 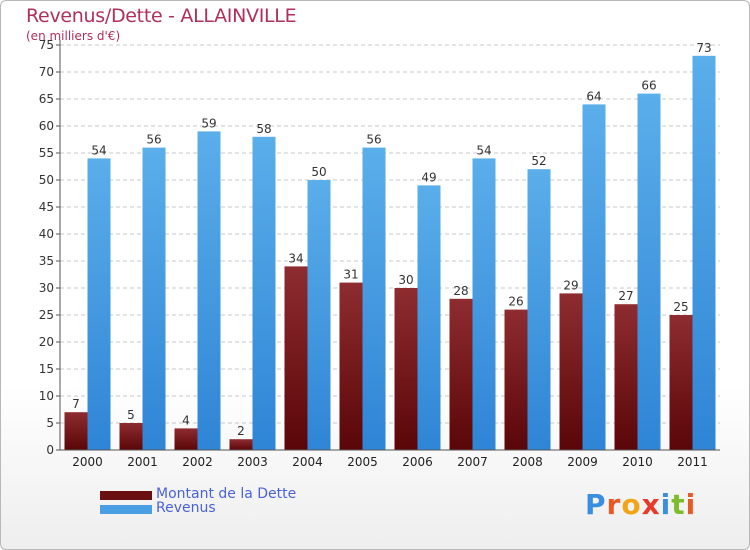 I want to click on legend-label-revenus: Revenus, so click(x=186, y=508).